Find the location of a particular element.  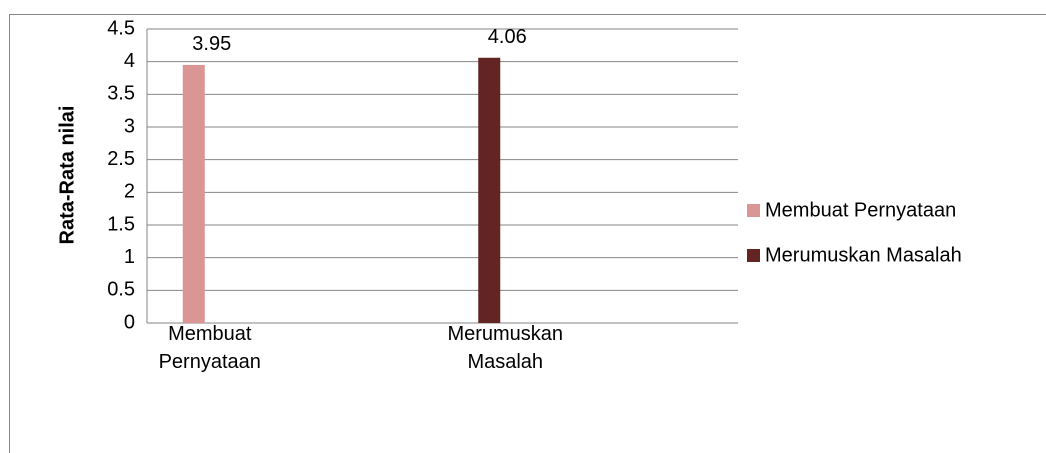

y-tick-label: 0.5 is located at coordinates (121, 290).